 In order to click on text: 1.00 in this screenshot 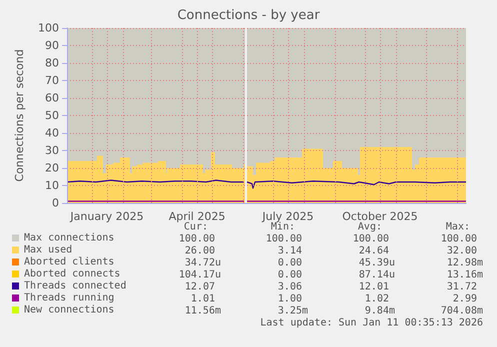, I will do `click(290, 299)`.